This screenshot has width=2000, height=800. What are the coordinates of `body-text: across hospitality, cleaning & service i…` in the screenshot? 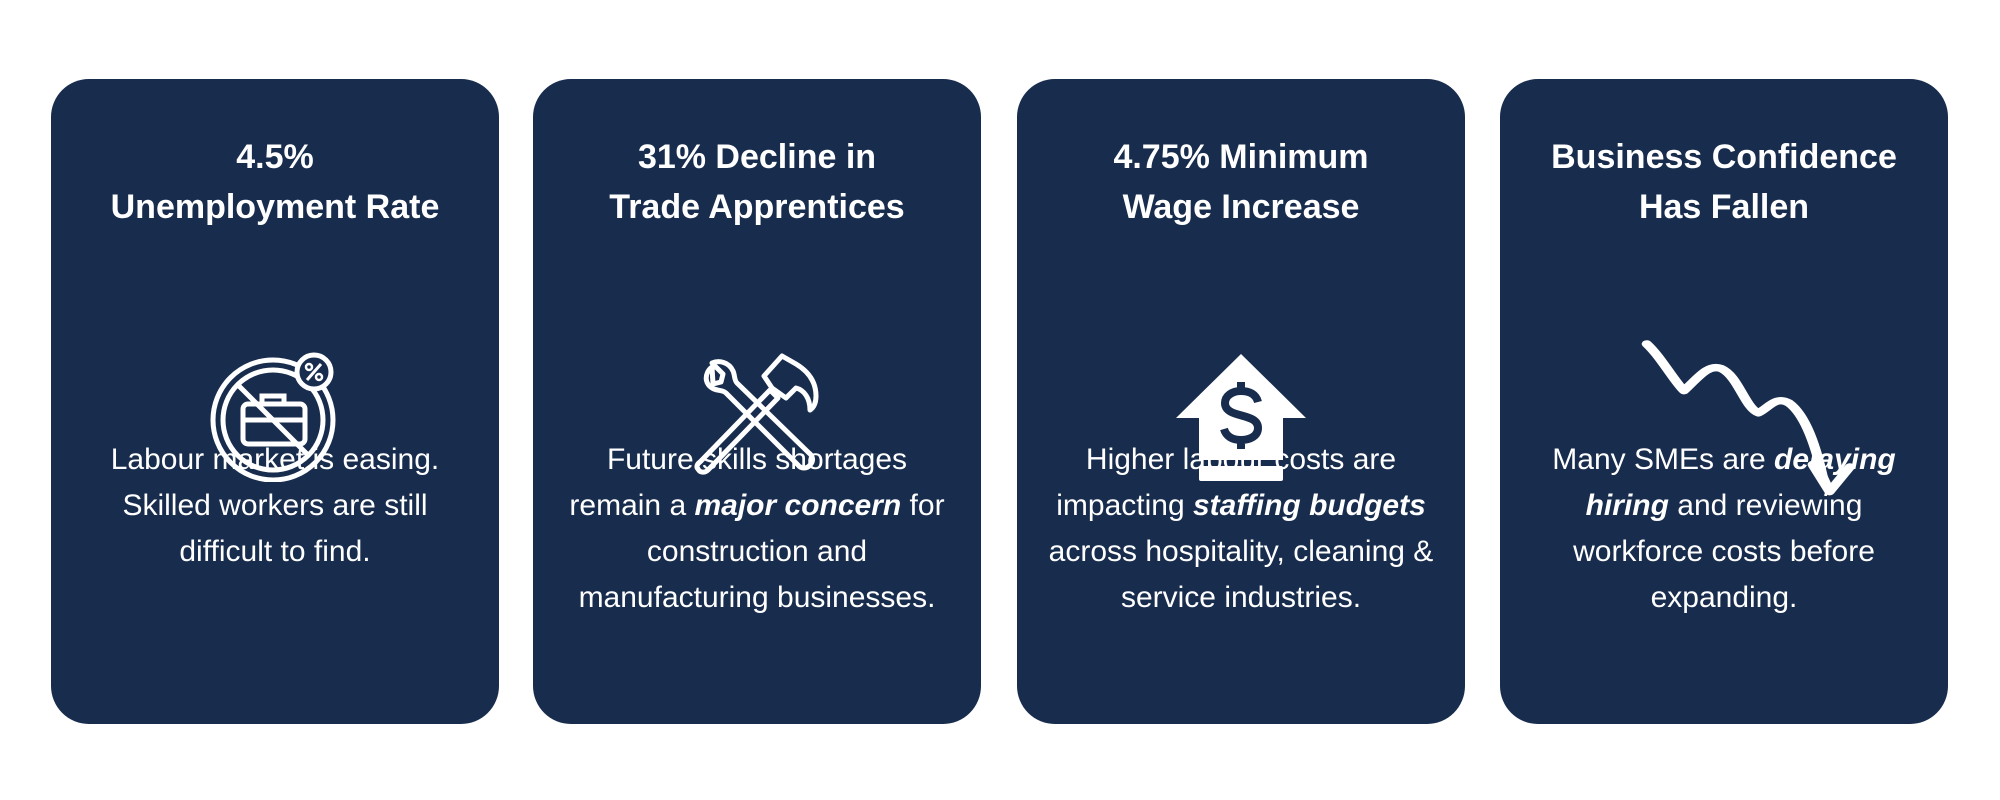 It's located at (1241, 574).